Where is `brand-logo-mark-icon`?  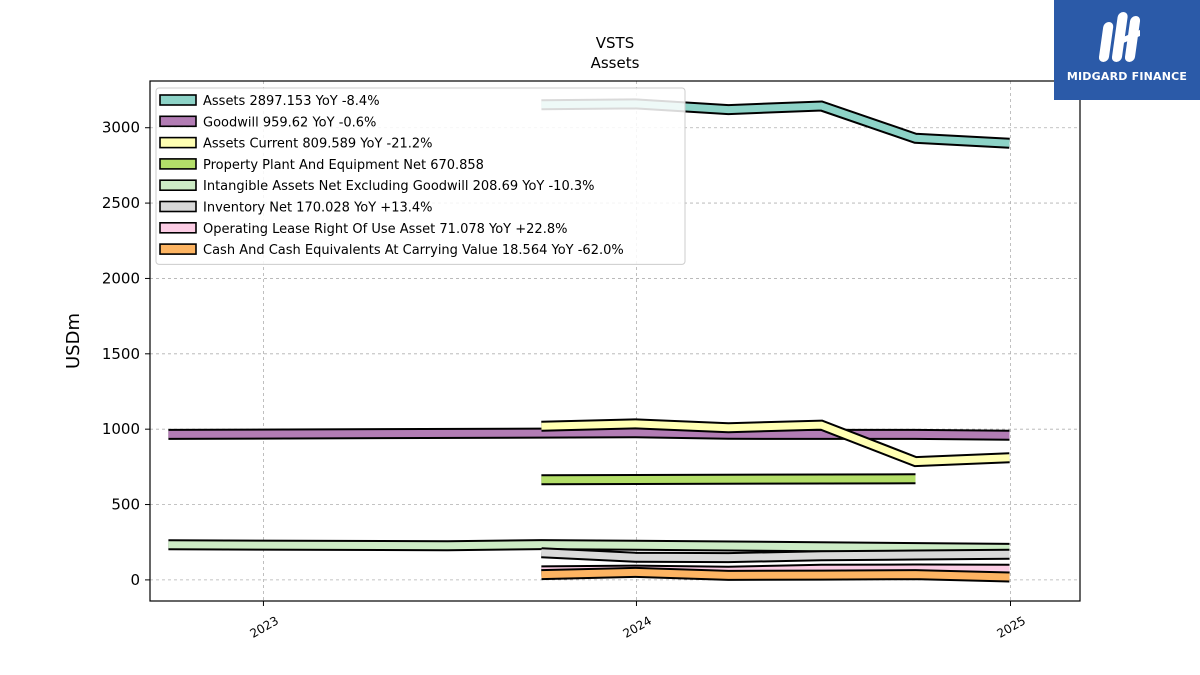 brand-logo-mark-icon is located at coordinates (1119, 37).